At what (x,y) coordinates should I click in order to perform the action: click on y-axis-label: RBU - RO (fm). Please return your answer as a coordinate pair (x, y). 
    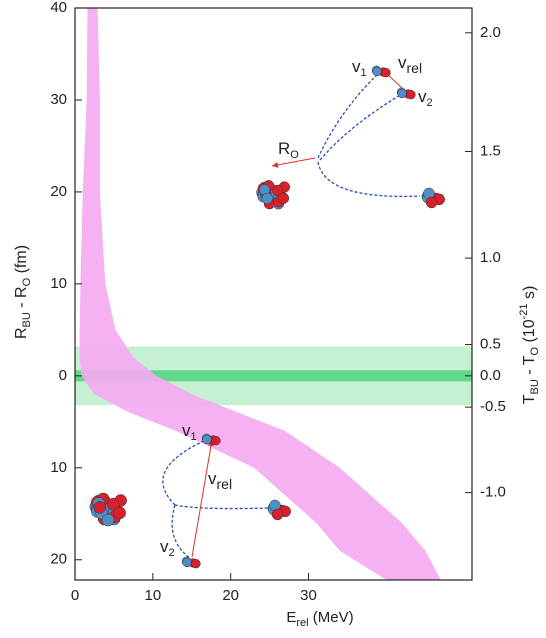
    Looking at the image, I should click on (23, 292).